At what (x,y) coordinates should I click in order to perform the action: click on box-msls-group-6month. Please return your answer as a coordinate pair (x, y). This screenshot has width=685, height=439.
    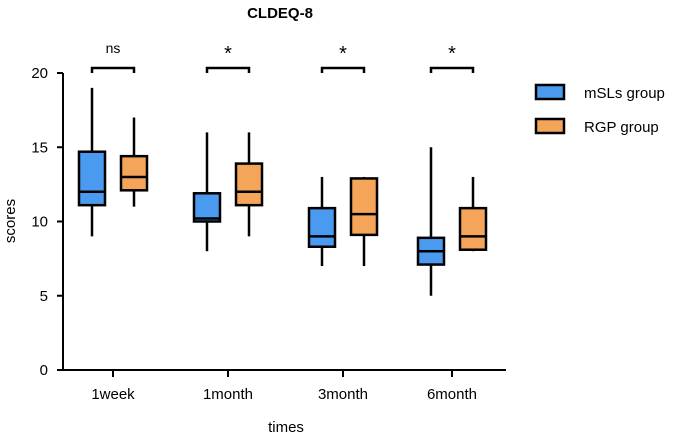
    Looking at the image, I should click on (431, 221).